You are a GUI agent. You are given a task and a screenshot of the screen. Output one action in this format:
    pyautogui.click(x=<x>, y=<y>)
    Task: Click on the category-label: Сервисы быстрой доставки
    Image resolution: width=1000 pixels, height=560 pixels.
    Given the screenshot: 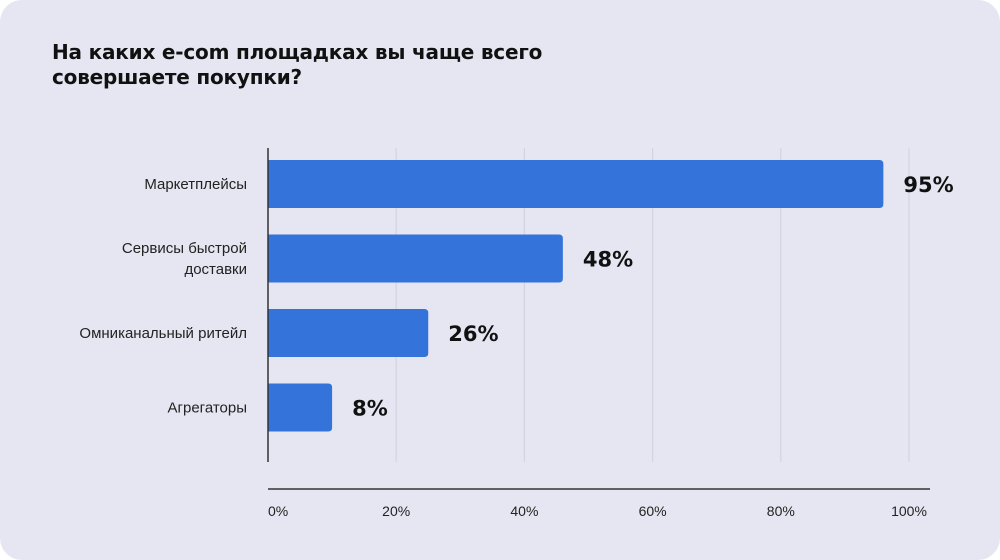 What is the action you would take?
    pyautogui.click(x=184, y=259)
    